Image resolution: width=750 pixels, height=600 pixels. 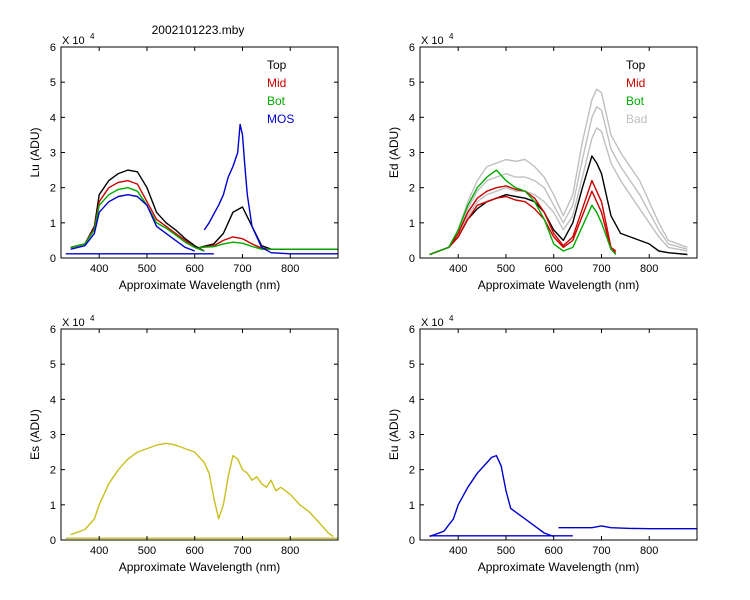 I want to click on y-axis-label: Es (ADU), so click(x=35, y=434).